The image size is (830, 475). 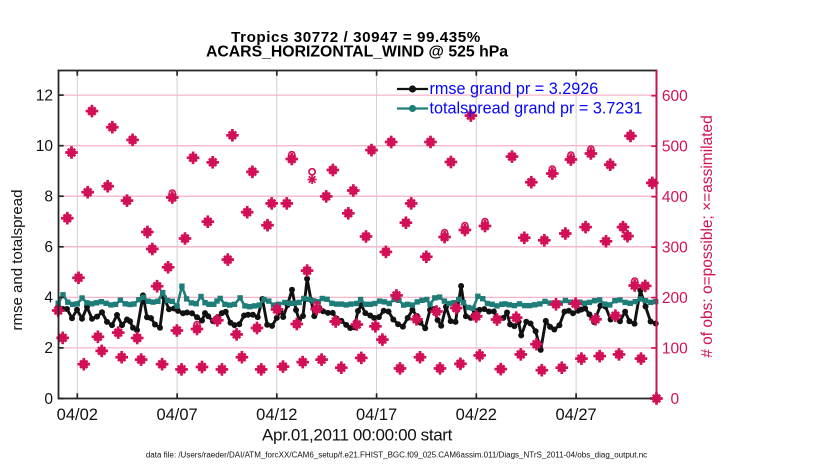 What do you see at coordinates (48, 298) in the screenshot?
I see `svg-text: 4` at bounding box center [48, 298].